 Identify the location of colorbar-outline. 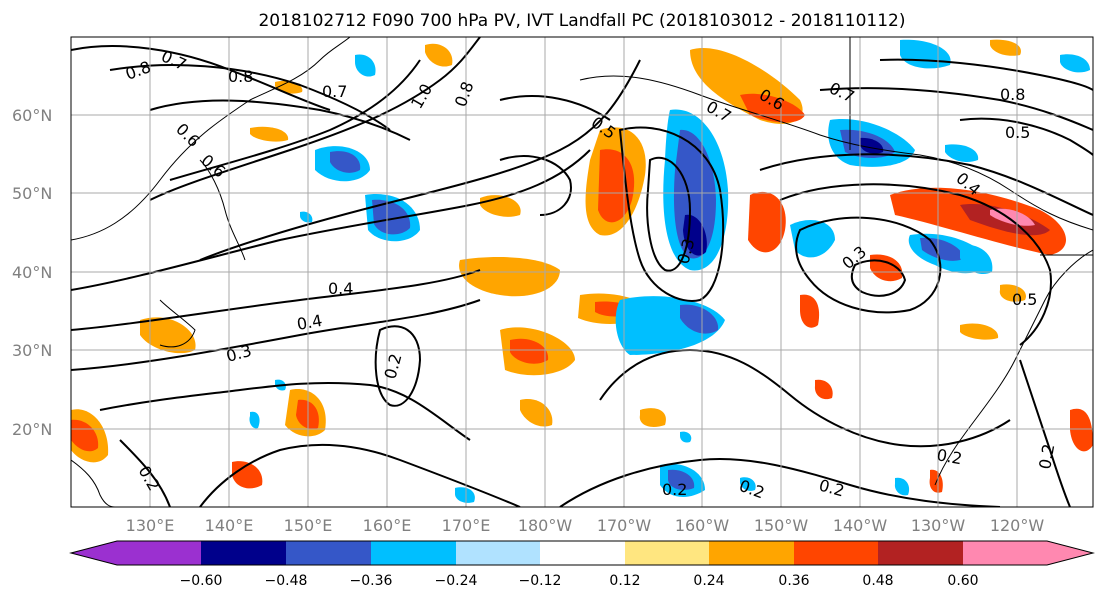
(582, 553).